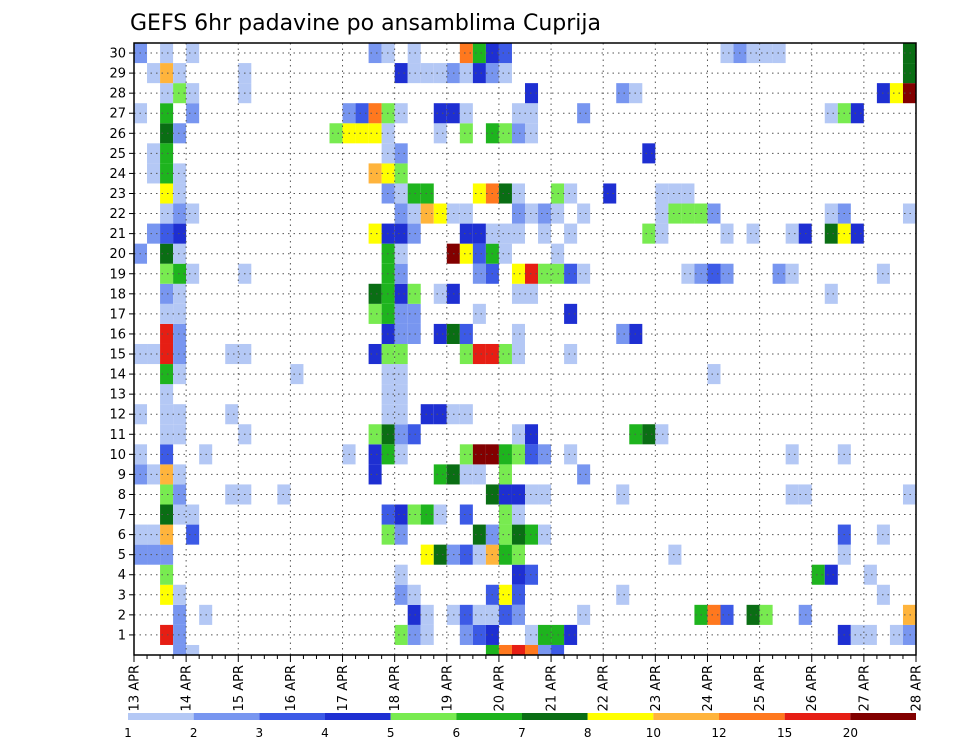 This screenshot has width=960, height=742. What do you see at coordinates (864, 688) in the screenshot?
I see `x-tick-label: 27 APR` at bounding box center [864, 688].